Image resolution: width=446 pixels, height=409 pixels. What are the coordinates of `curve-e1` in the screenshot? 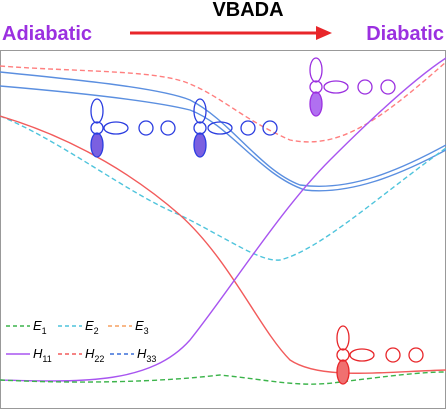 It's located at (223, 378).